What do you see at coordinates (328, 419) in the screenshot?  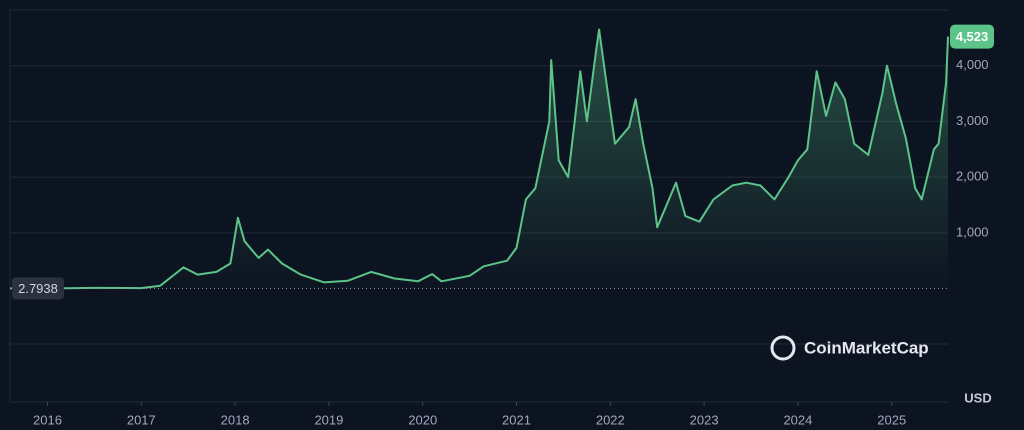 I see `x-tick-label: 2019` at bounding box center [328, 419].